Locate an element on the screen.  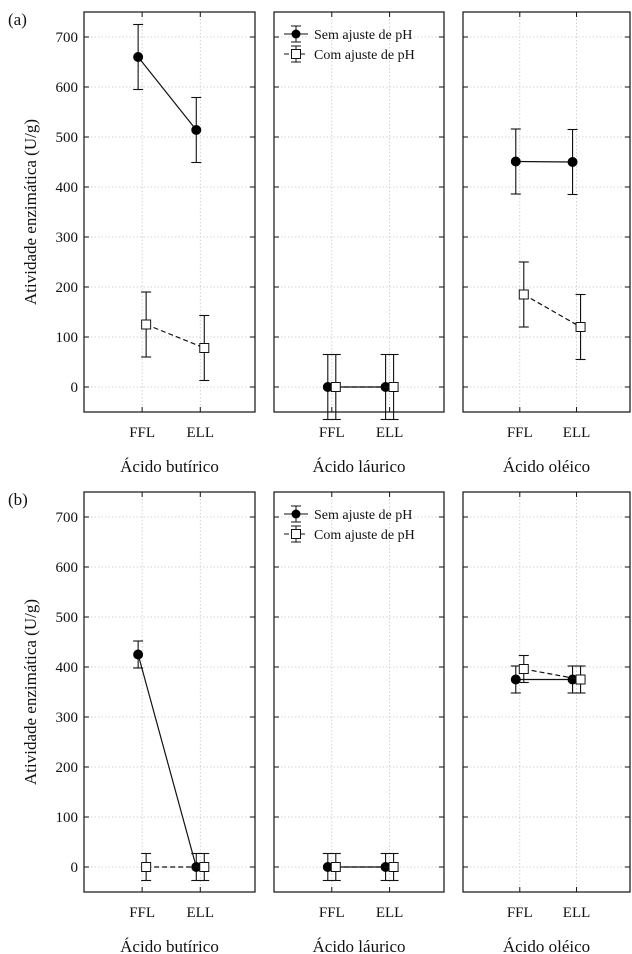
figure-label: (b) is located at coordinates (18, 499).